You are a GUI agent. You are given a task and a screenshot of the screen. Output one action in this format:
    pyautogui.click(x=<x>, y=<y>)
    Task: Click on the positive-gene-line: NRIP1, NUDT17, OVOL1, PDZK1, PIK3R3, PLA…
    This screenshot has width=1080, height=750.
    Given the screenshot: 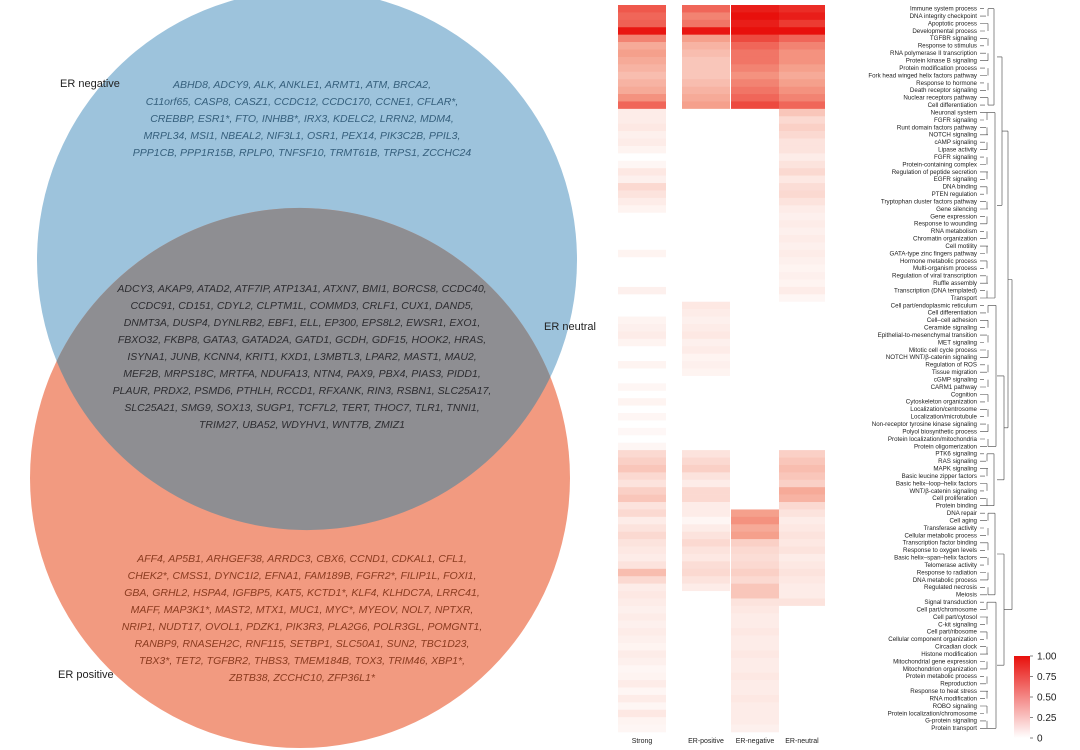 What is the action you would take?
    pyautogui.click(x=302, y=627)
    